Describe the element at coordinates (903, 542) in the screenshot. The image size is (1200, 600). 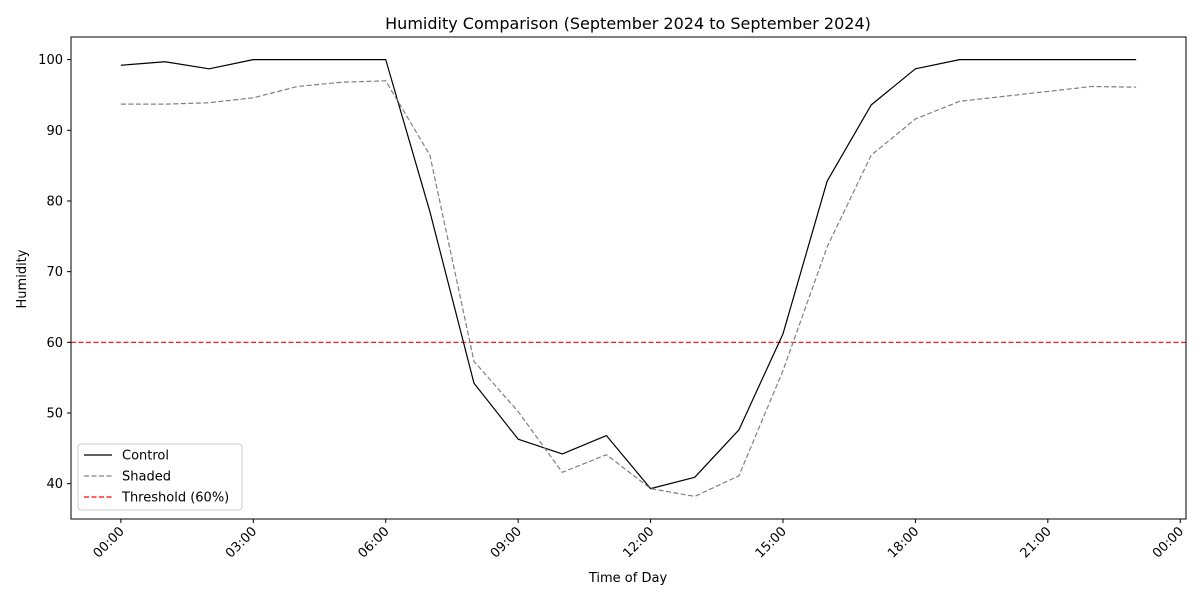
I see `x-tick-label: 18:00` at that location.